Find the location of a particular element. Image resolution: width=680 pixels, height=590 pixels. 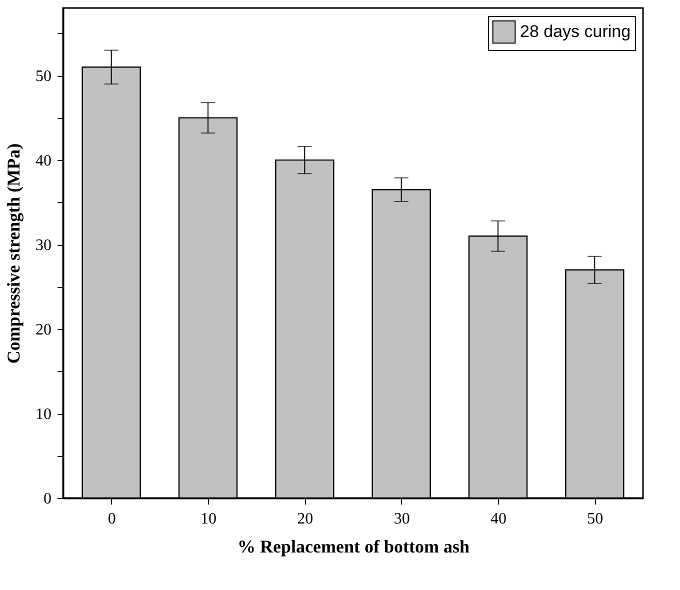

x-tick-label: 30 is located at coordinates (402, 519).